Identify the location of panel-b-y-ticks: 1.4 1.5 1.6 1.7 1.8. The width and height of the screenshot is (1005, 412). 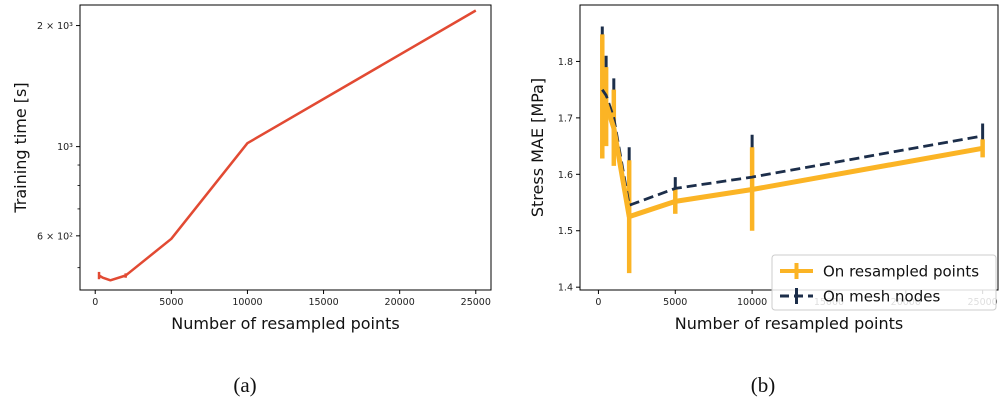
(569, 175).